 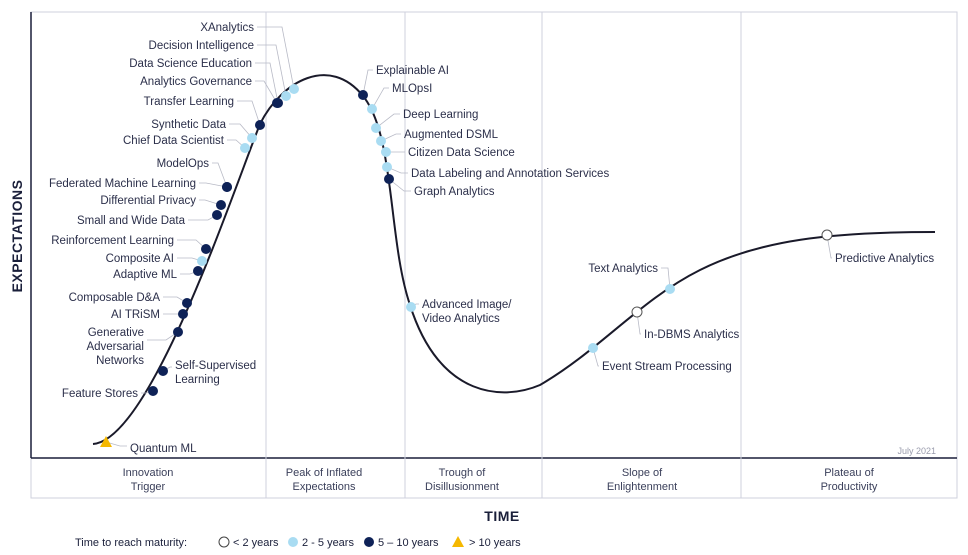 I want to click on marker-self-supervised-learning, so click(x=163, y=371).